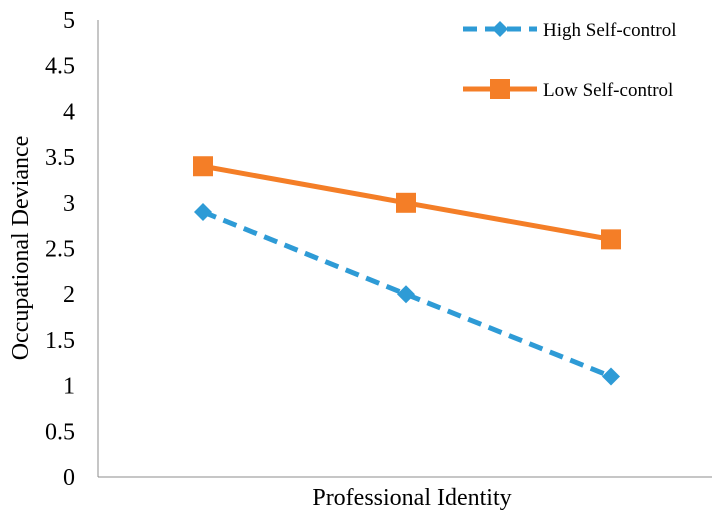 The height and width of the screenshot is (517, 718). Describe the element at coordinates (60, 432) in the screenshot. I see `y-tick-label: 0.5` at that location.